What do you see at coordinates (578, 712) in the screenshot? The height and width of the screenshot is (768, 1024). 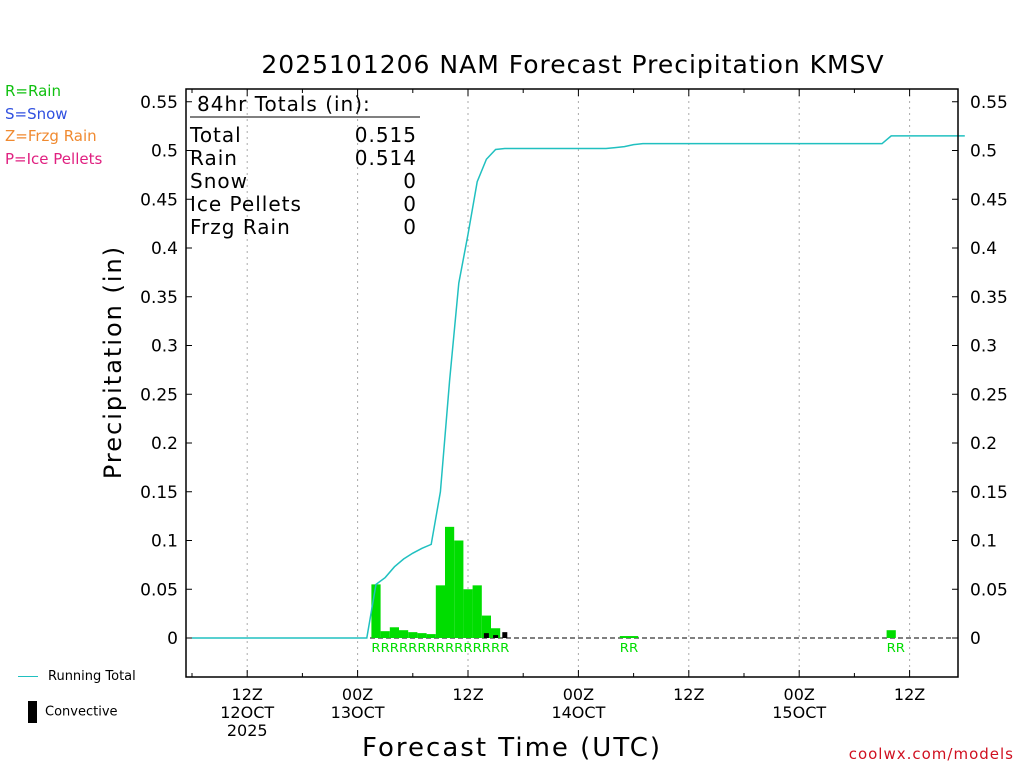 I see `x-tick-label: 14OCT` at bounding box center [578, 712].